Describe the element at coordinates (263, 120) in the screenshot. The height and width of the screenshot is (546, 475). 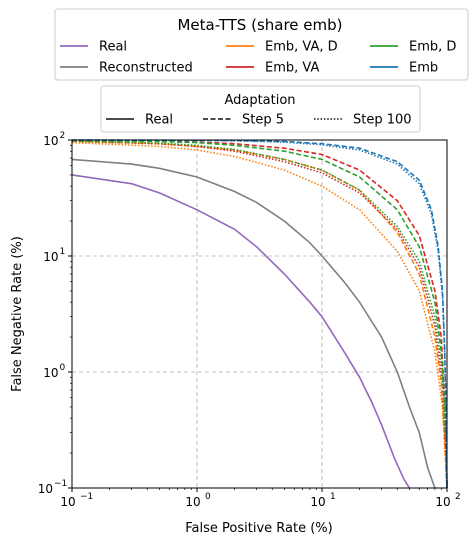
I see `legend-linestyle-label: Step 5` at that location.